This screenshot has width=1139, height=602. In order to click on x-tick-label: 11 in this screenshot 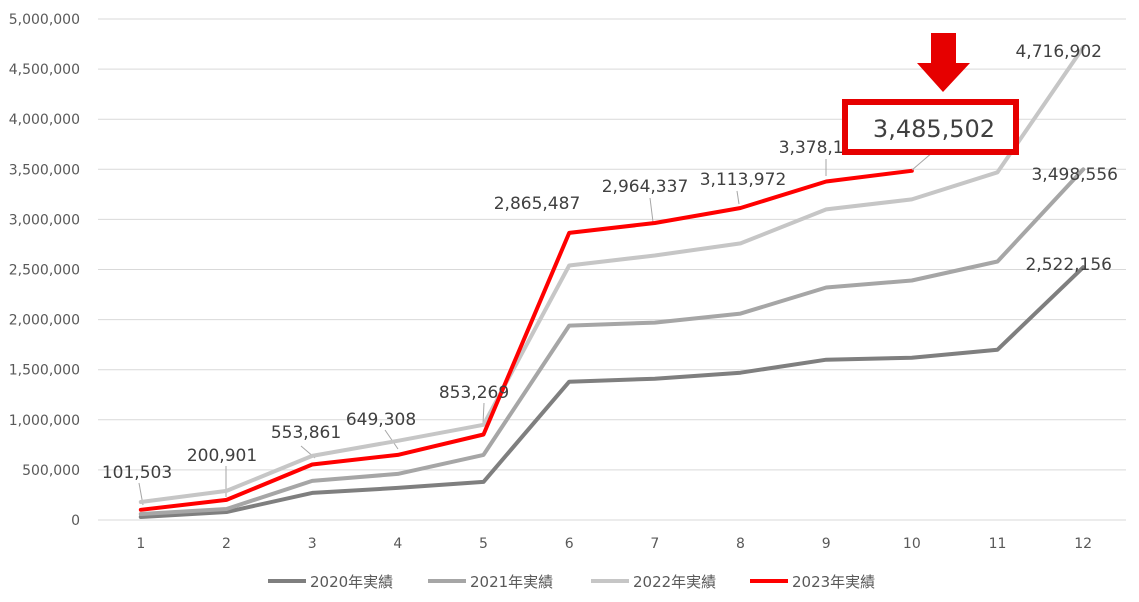, I will do `click(998, 544)`.